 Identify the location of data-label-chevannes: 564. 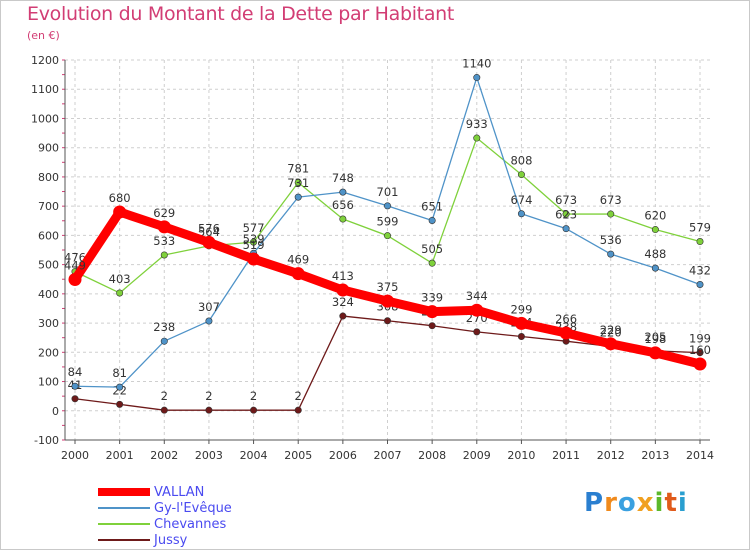
(209, 232).